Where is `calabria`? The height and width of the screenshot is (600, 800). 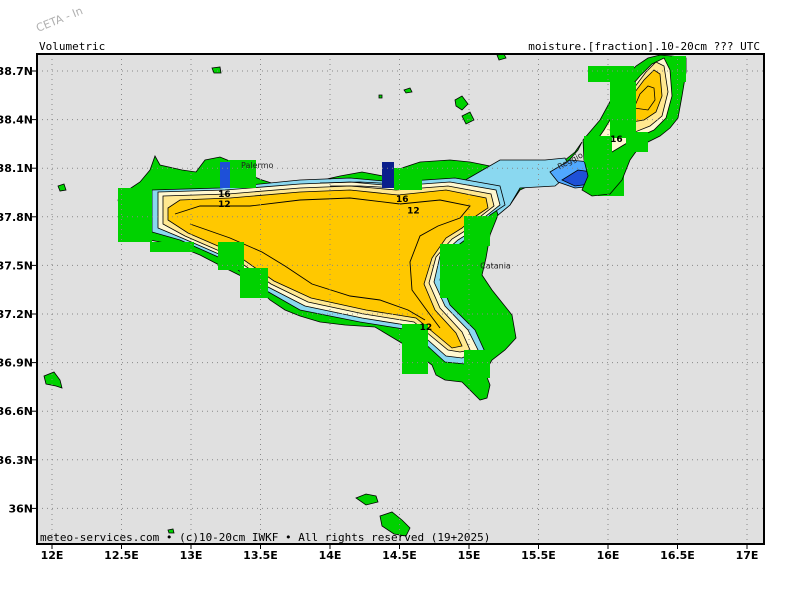 calabria is located at coordinates (634, 125).